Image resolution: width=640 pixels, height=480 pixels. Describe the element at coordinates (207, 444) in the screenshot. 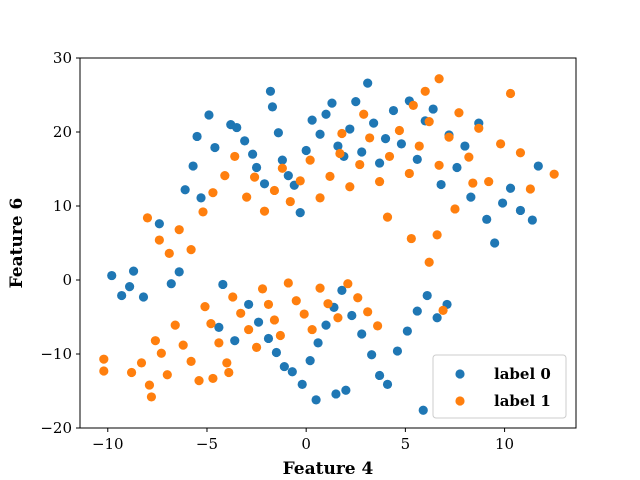

I see `x-tick-label: −5` at that location.